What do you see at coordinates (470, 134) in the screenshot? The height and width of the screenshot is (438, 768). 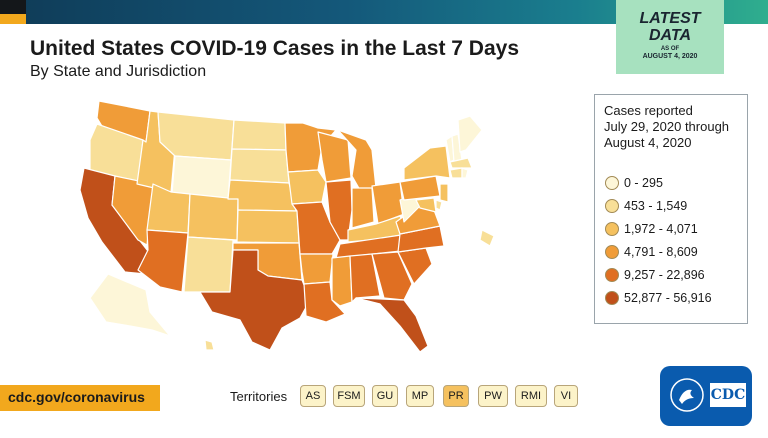 I see `state-me` at bounding box center [470, 134].